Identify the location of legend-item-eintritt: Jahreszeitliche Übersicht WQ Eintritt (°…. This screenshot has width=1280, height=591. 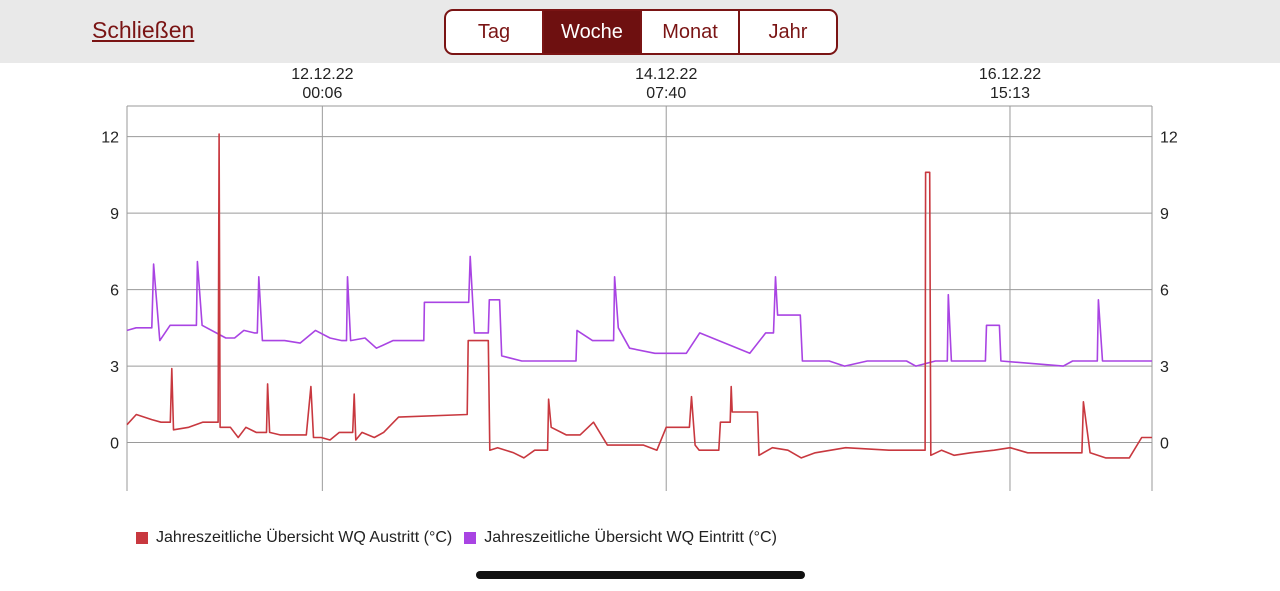
(620, 538).